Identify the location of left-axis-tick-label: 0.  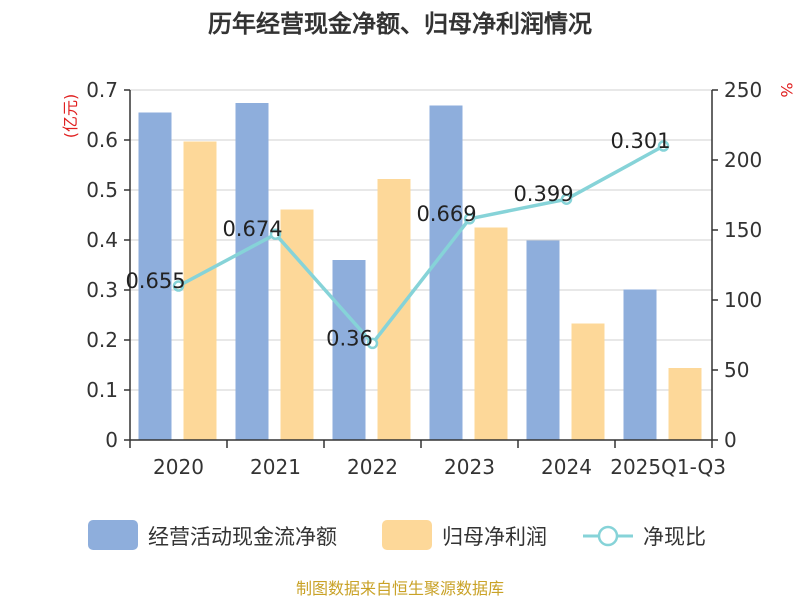
(111, 440).